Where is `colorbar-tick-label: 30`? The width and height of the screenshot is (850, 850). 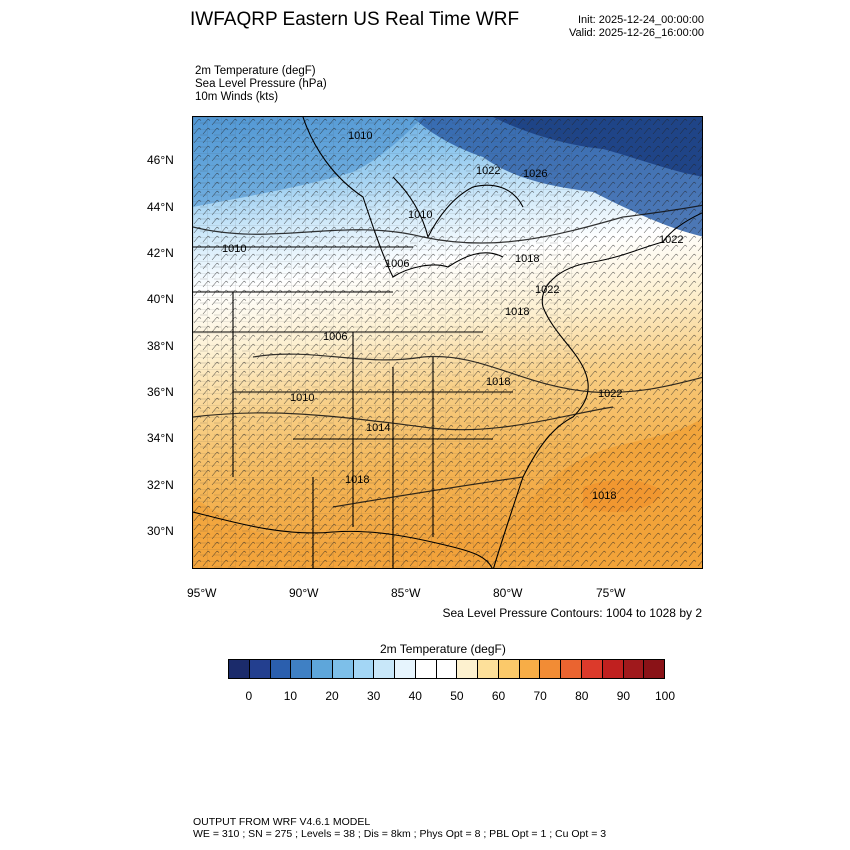
colorbar-tick-label: 30 is located at coordinates (373, 696).